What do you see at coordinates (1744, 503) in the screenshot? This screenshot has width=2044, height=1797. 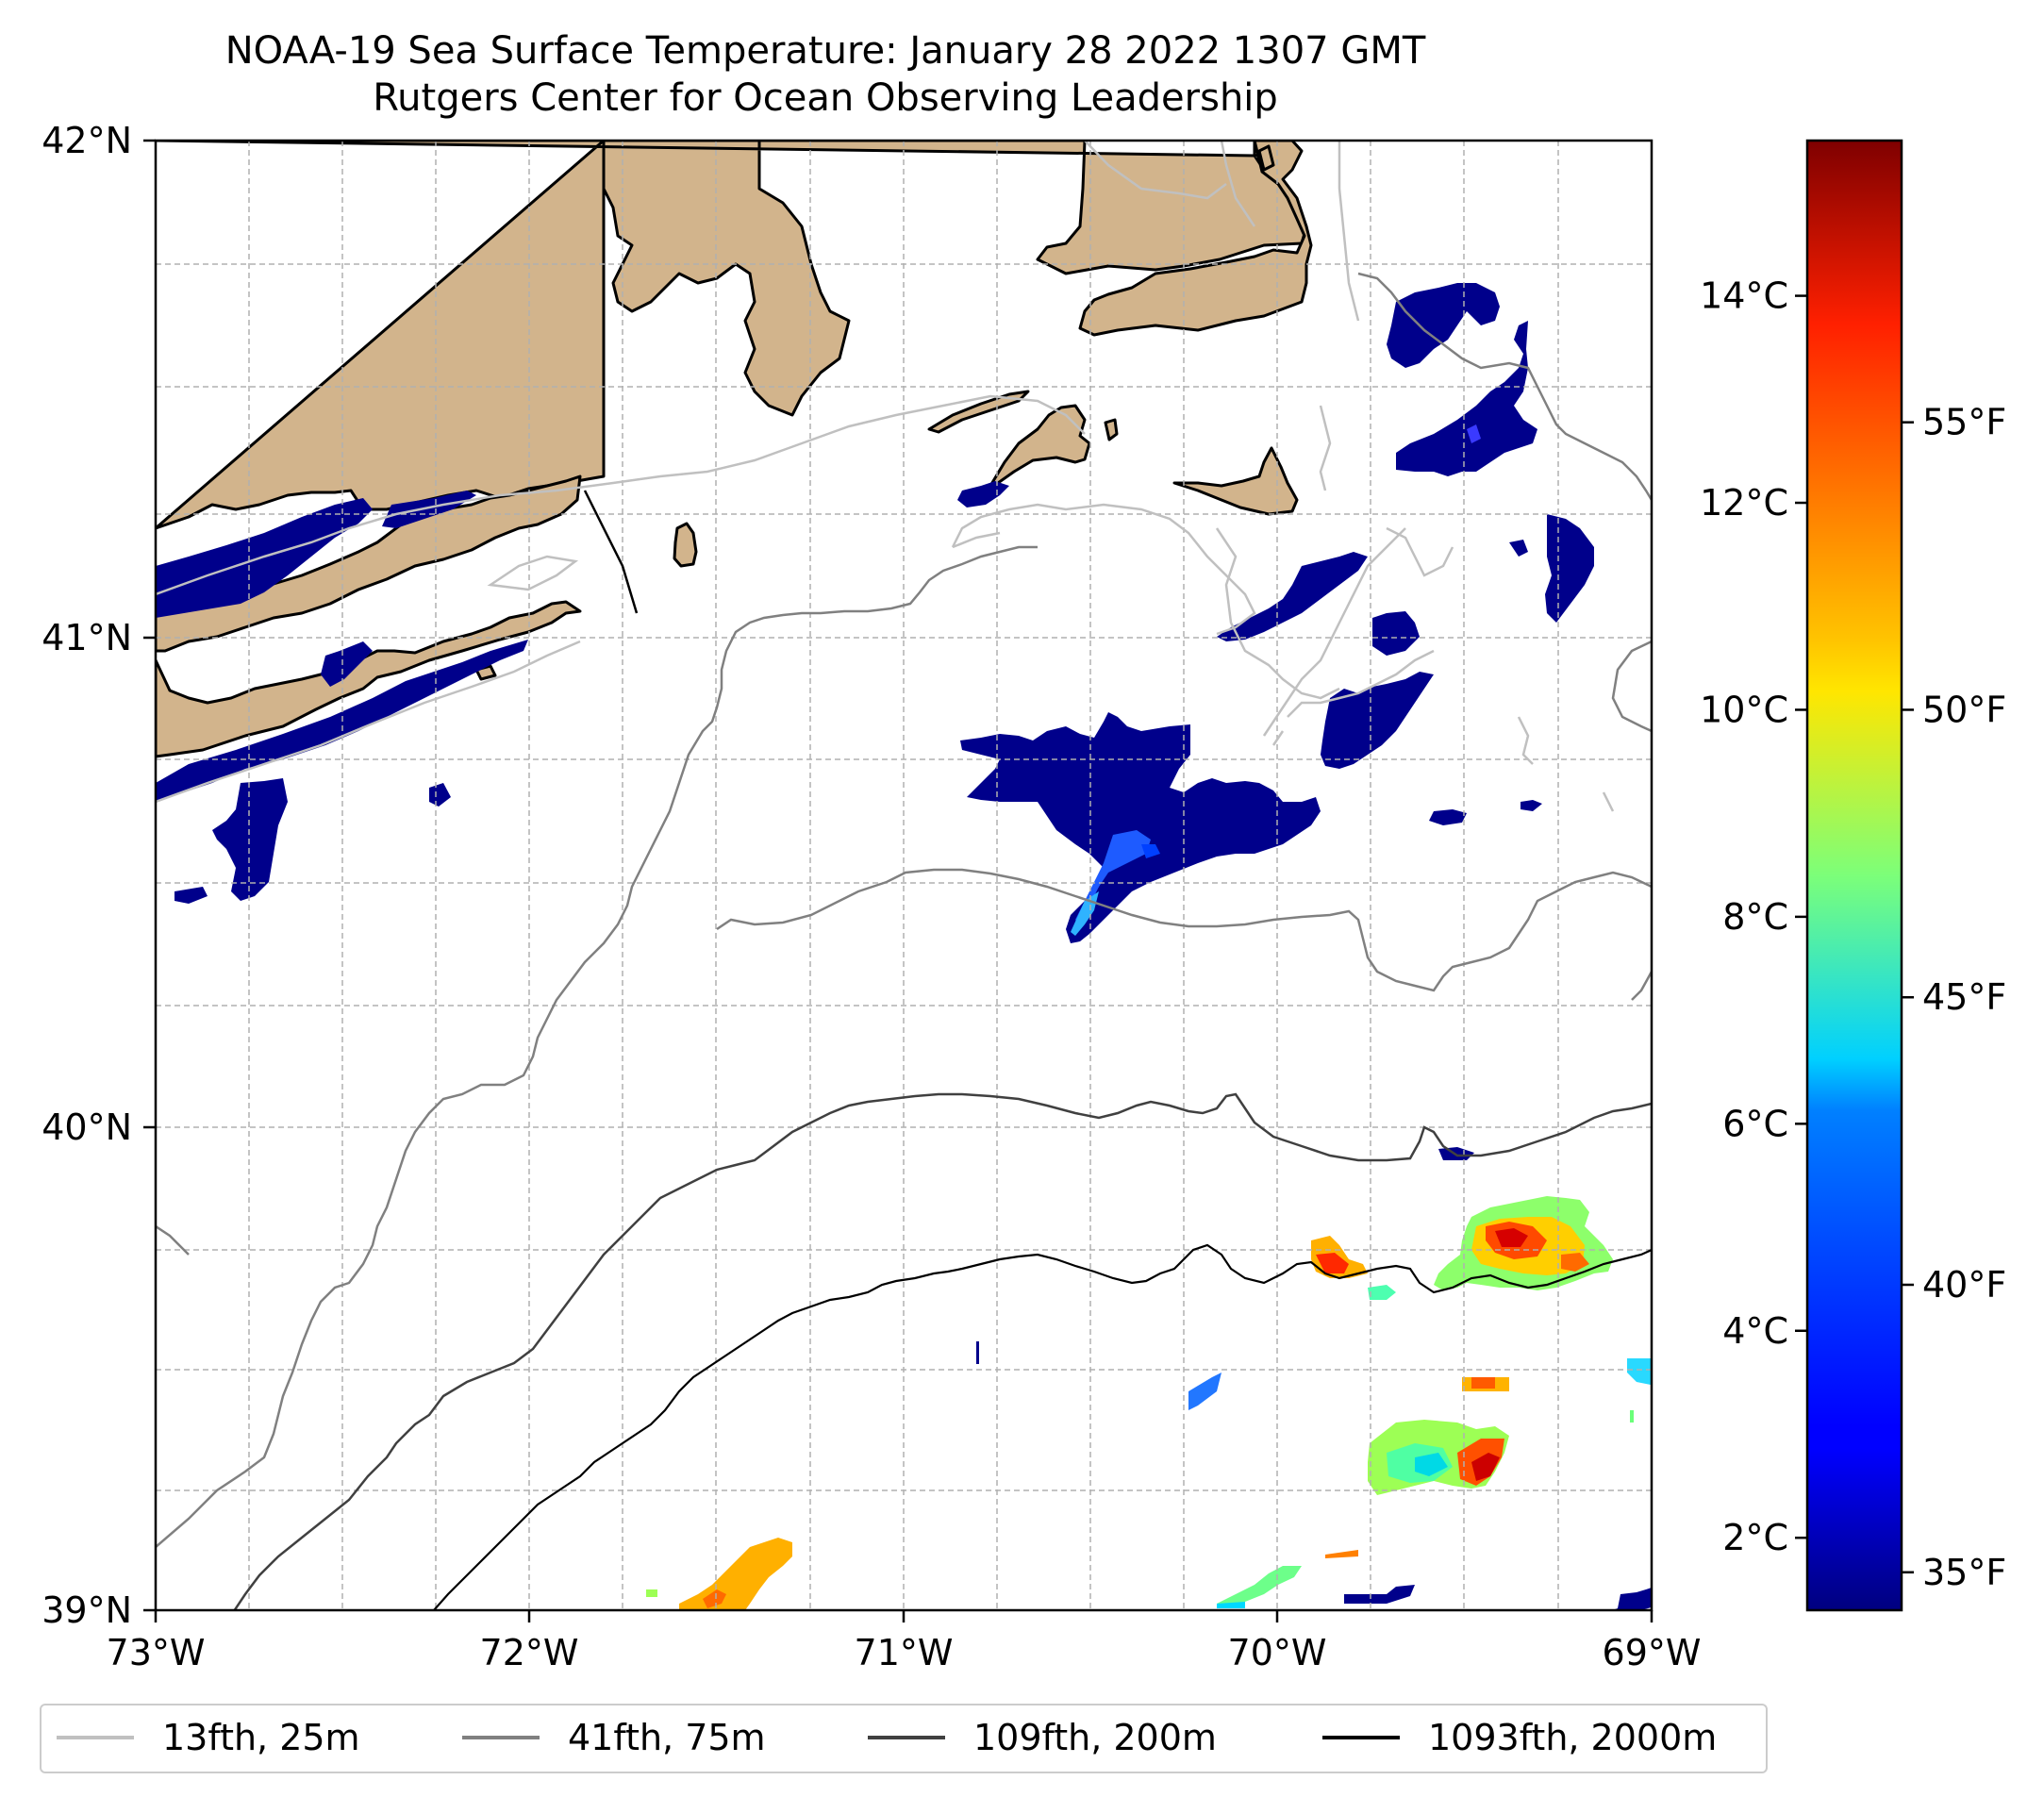 I see `colorbar-celsius-label: 12°C` at bounding box center [1744, 503].